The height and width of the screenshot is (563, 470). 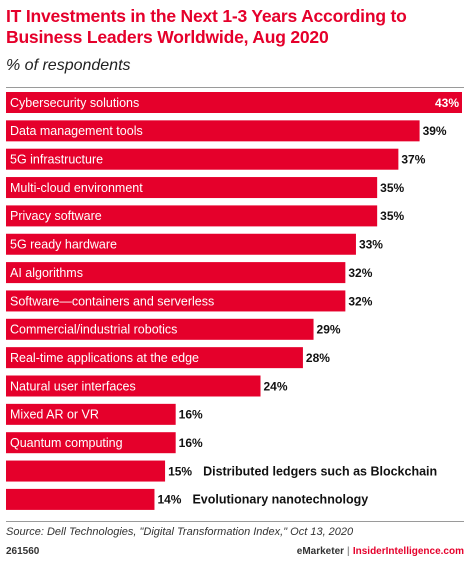 What do you see at coordinates (66, 443) in the screenshot?
I see `category-label: Quantum computing` at bounding box center [66, 443].